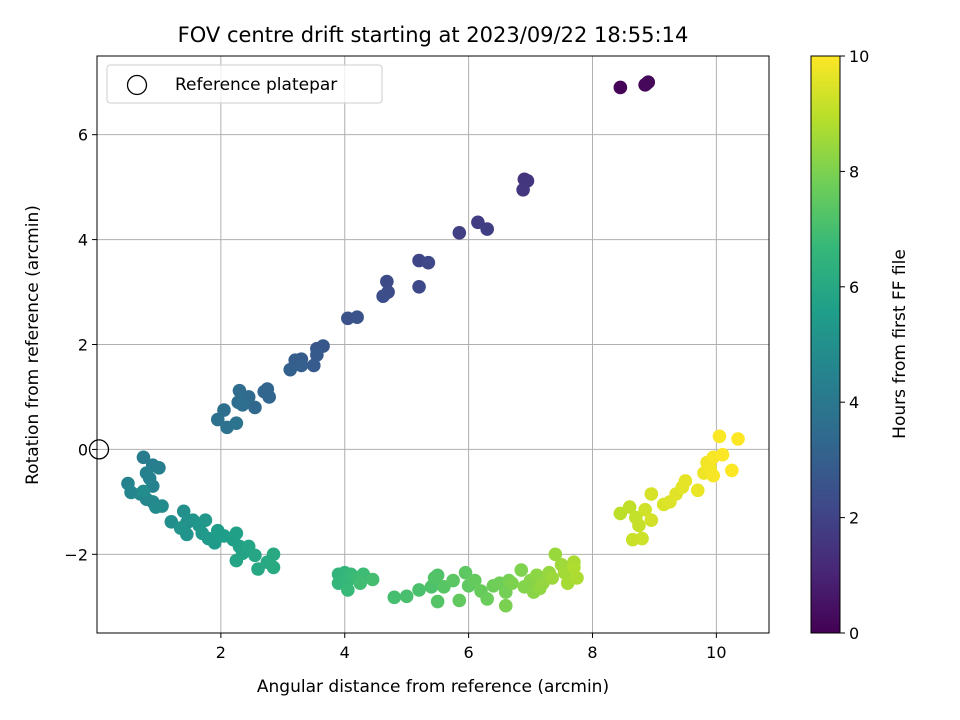  I want to click on colorbar-tick-label: 8, so click(854, 171).